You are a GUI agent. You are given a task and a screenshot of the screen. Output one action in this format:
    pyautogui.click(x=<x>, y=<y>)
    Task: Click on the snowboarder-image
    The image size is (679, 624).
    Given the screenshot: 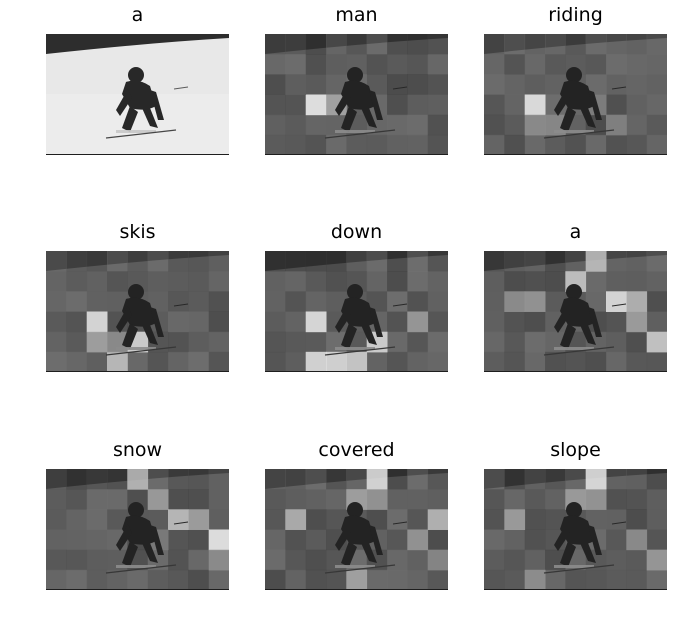 What is the action you would take?
    pyautogui.click(x=137, y=94)
    